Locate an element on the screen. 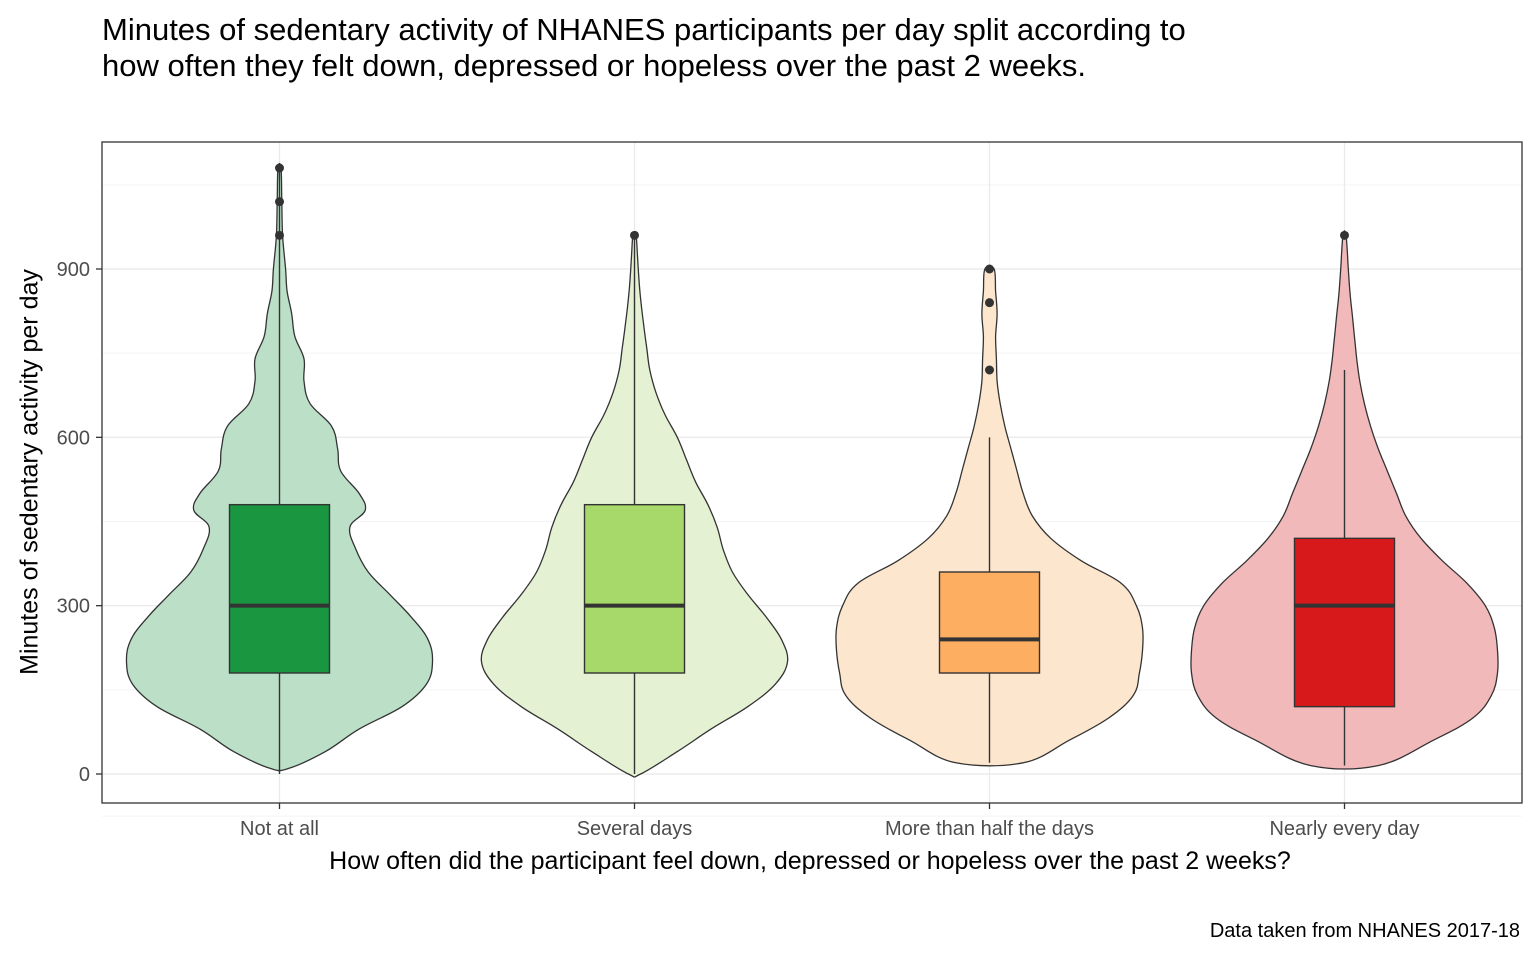 The image size is (1536, 960). y-tick-label: 900 is located at coordinates (73, 270).